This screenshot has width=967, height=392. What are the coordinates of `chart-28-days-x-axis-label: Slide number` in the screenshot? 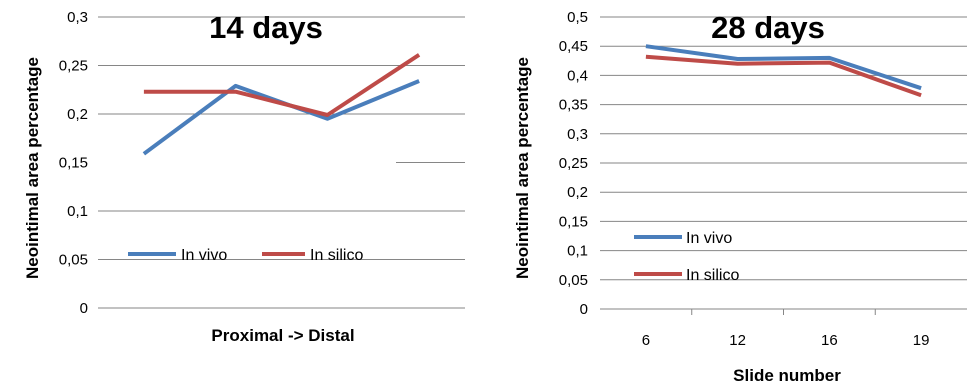 It's located at (787, 375).